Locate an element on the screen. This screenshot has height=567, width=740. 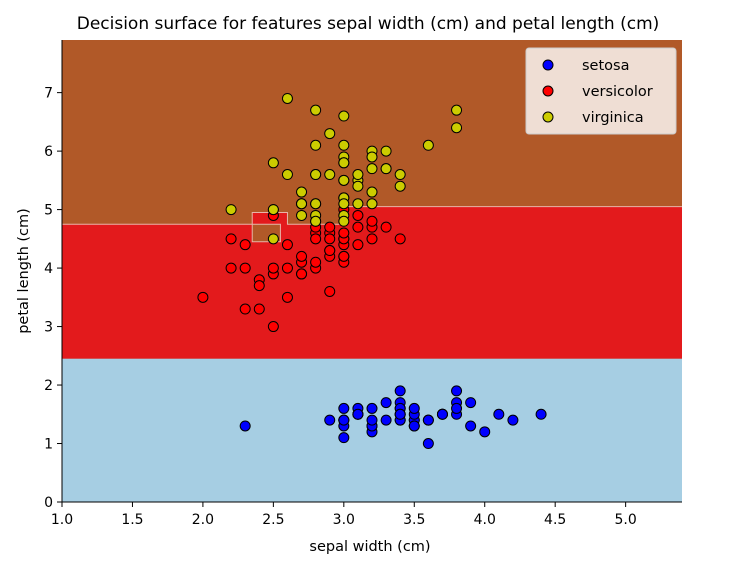
legend: setosa versicolor virginica is located at coordinates (601, 91).